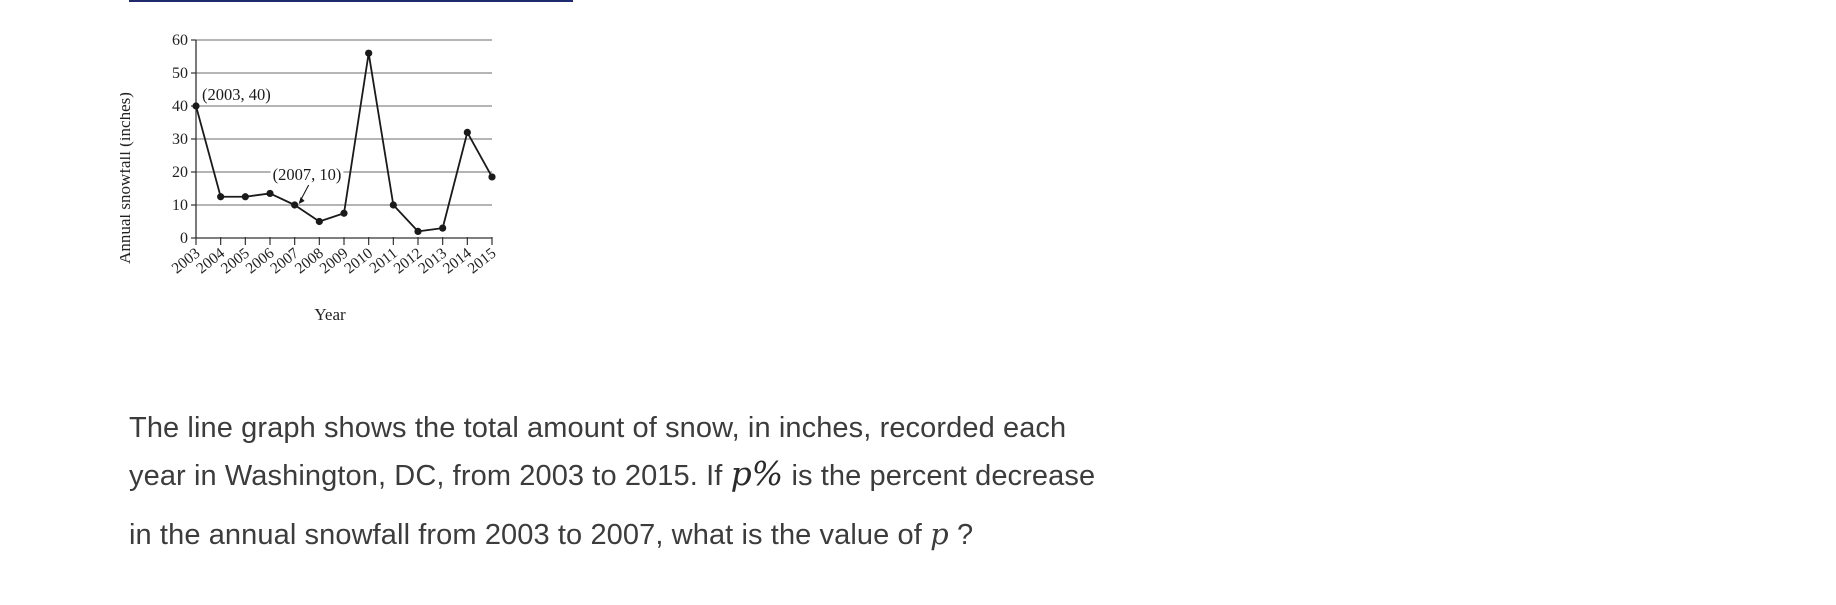 Image resolution: width=1836 pixels, height=605 pixels. What do you see at coordinates (295, 205) in the screenshot?
I see `data-point-2007` at bounding box center [295, 205].